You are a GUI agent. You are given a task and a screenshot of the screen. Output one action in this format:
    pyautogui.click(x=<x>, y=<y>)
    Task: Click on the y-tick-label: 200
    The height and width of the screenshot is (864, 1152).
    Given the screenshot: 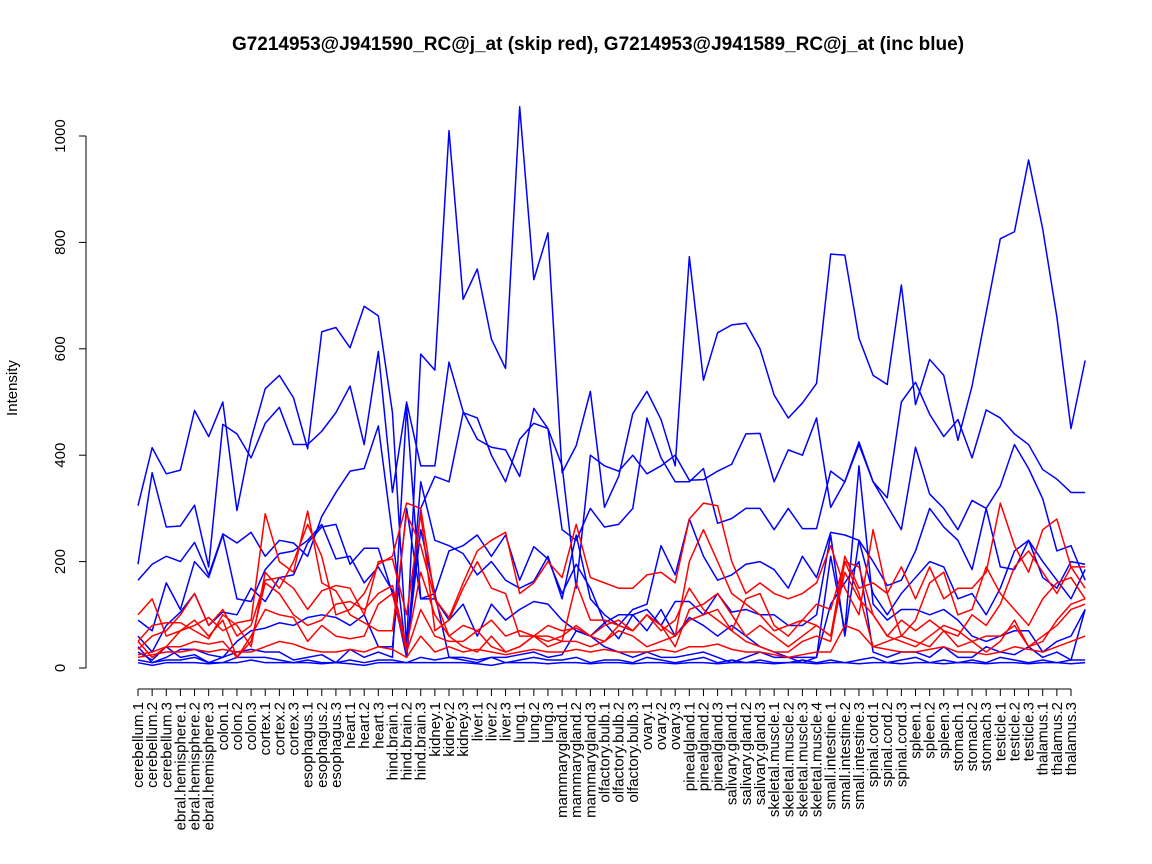 What is the action you would take?
    pyautogui.click(x=60, y=561)
    